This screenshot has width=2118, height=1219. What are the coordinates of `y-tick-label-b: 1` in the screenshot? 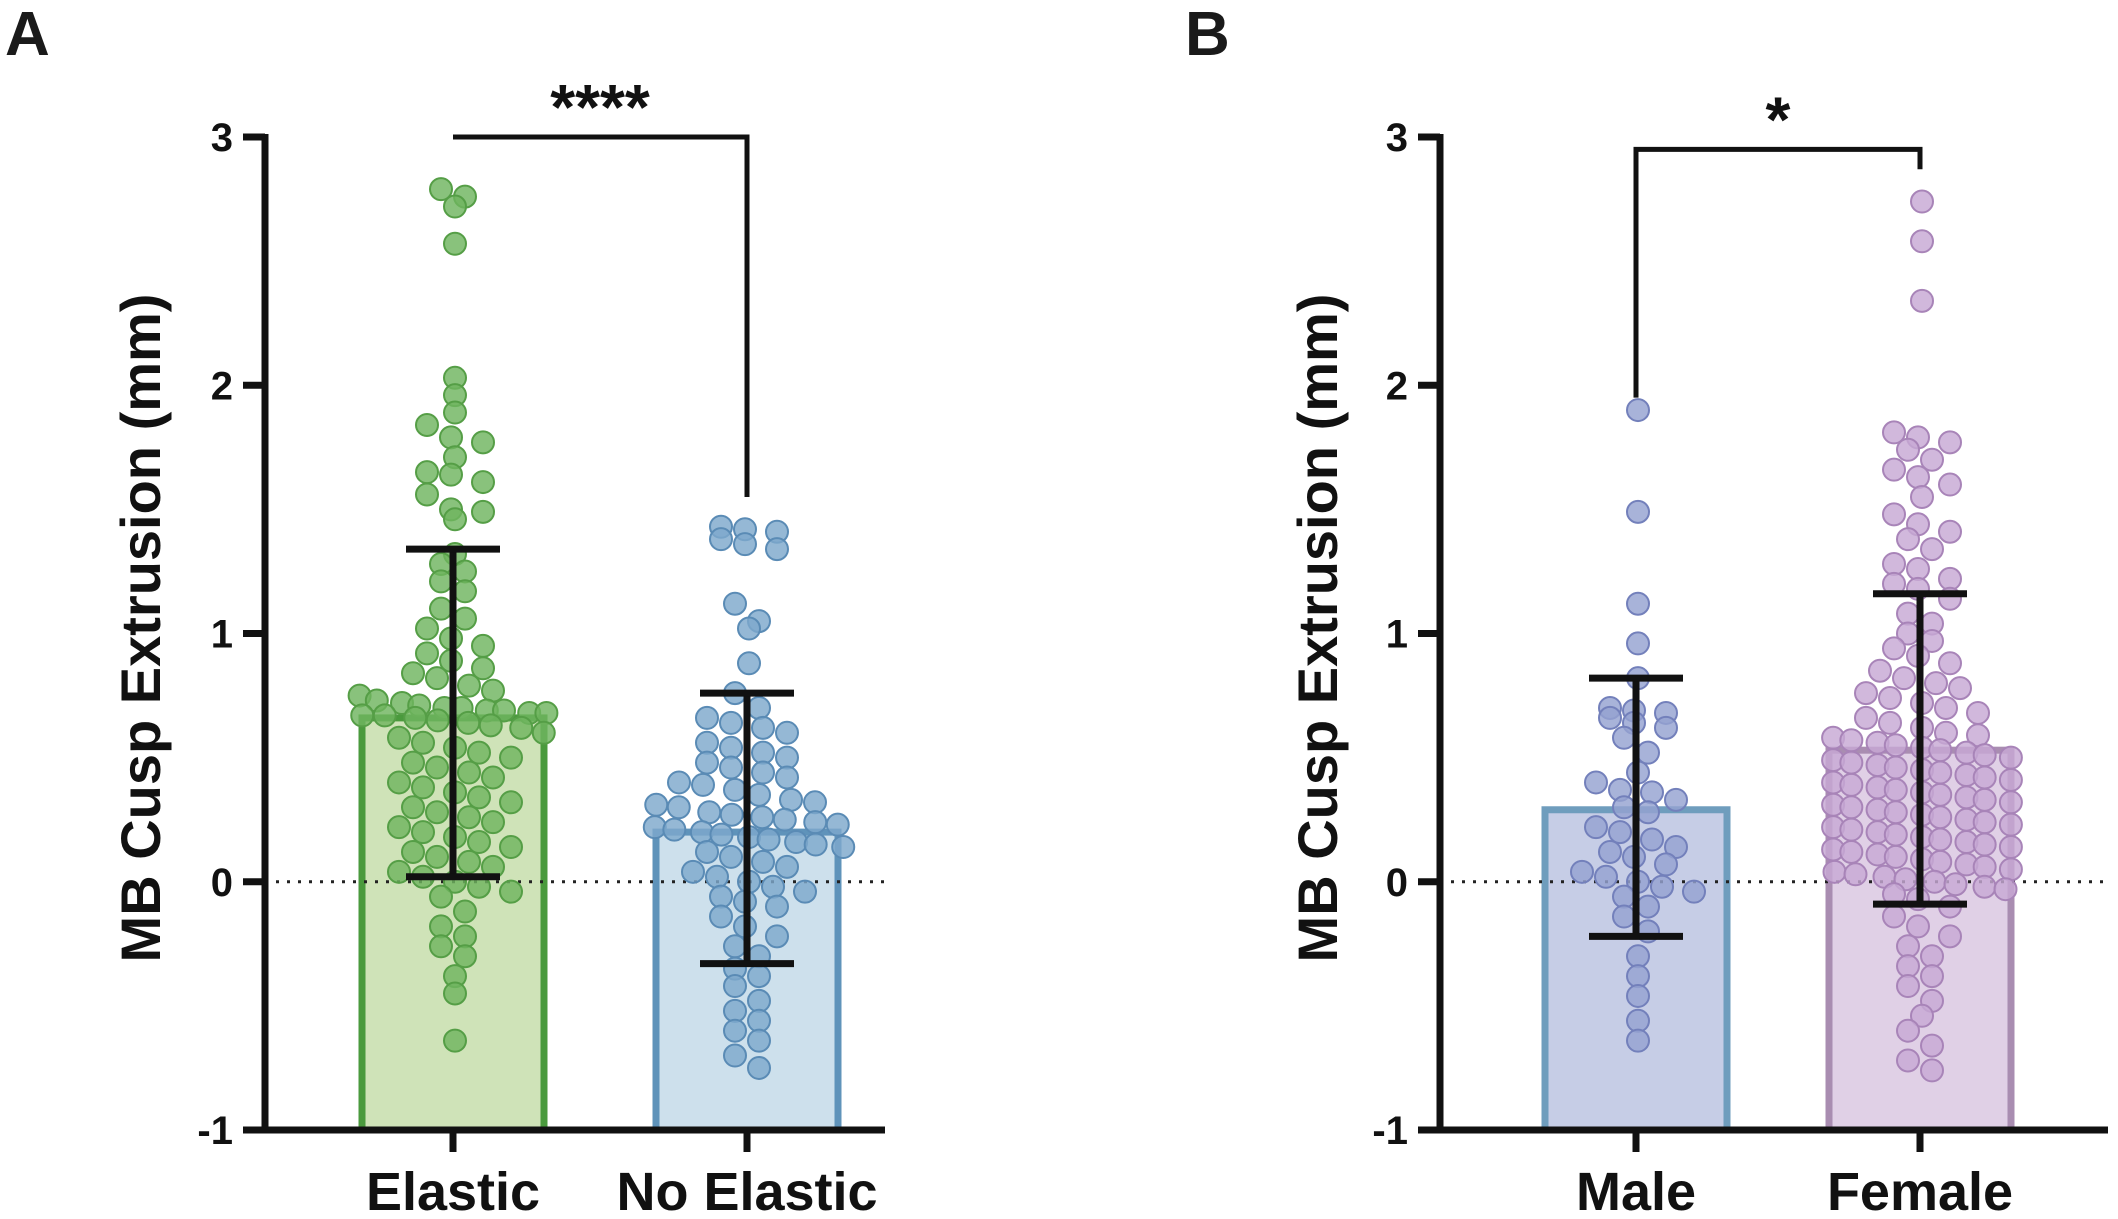 It's located at (1397, 635).